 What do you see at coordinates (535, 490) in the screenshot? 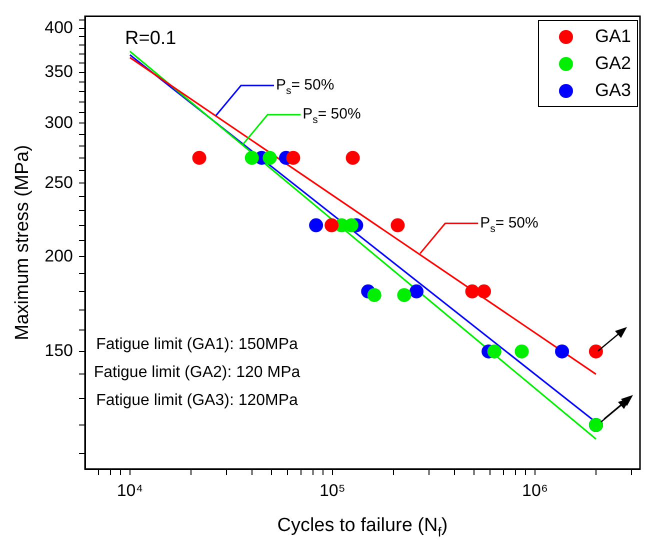
I see `x-tick-label: 10⁶` at bounding box center [535, 490].